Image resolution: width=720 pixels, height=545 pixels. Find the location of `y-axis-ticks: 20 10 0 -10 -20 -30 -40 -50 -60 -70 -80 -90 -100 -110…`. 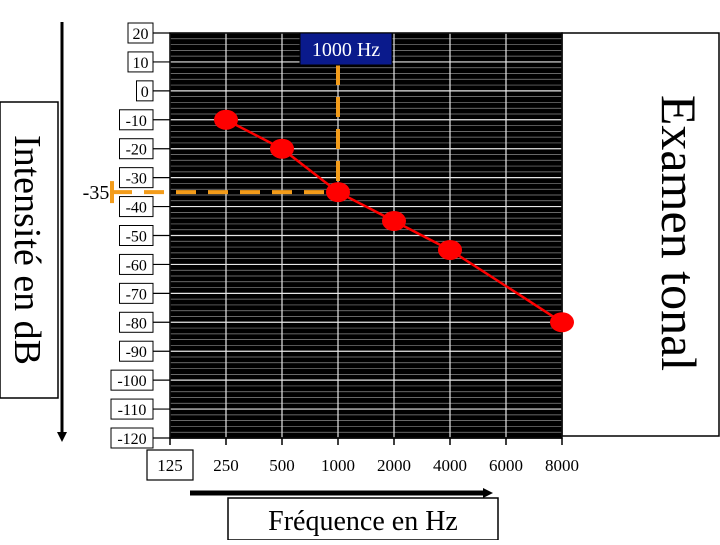

y-axis-ticks: 20 10 0 -10 -20 -30 -40 -50 -60 -70 -80 -90 -100 -110… is located at coordinates (140, 235).